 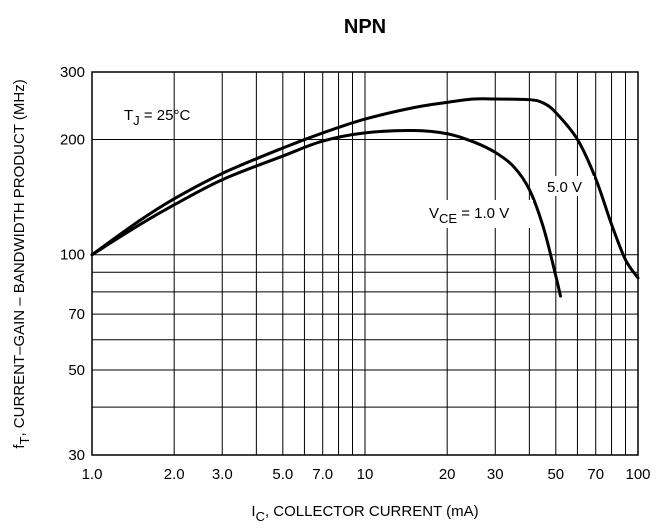 I want to click on x-tick-label: 20, so click(x=447, y=474).